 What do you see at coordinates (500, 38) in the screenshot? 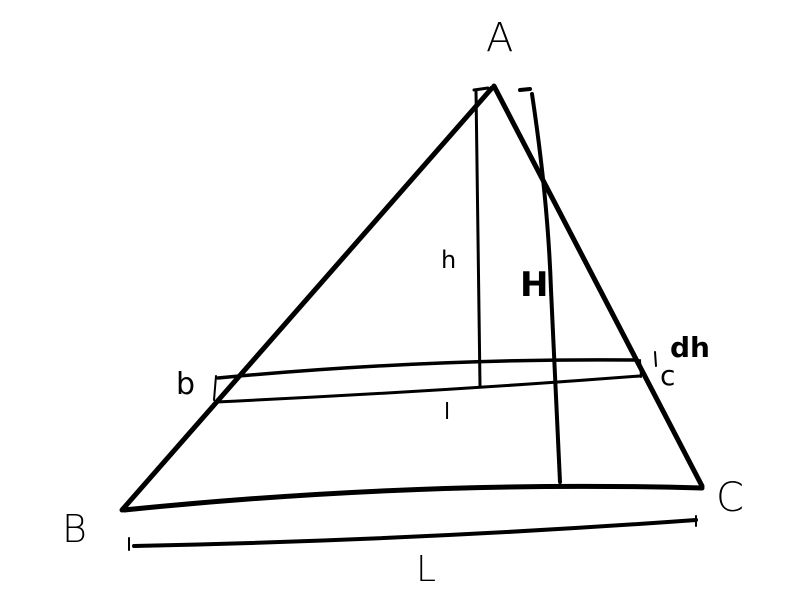
I see `vertex-A-label: A` at bounding box center [500, 38].